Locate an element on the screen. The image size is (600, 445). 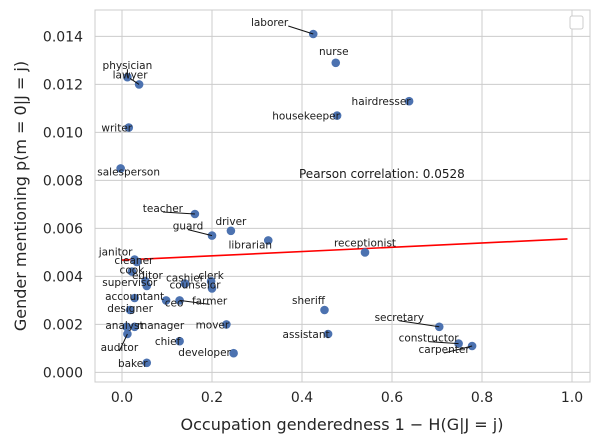
point-cook is located at coordinates (132, 271).